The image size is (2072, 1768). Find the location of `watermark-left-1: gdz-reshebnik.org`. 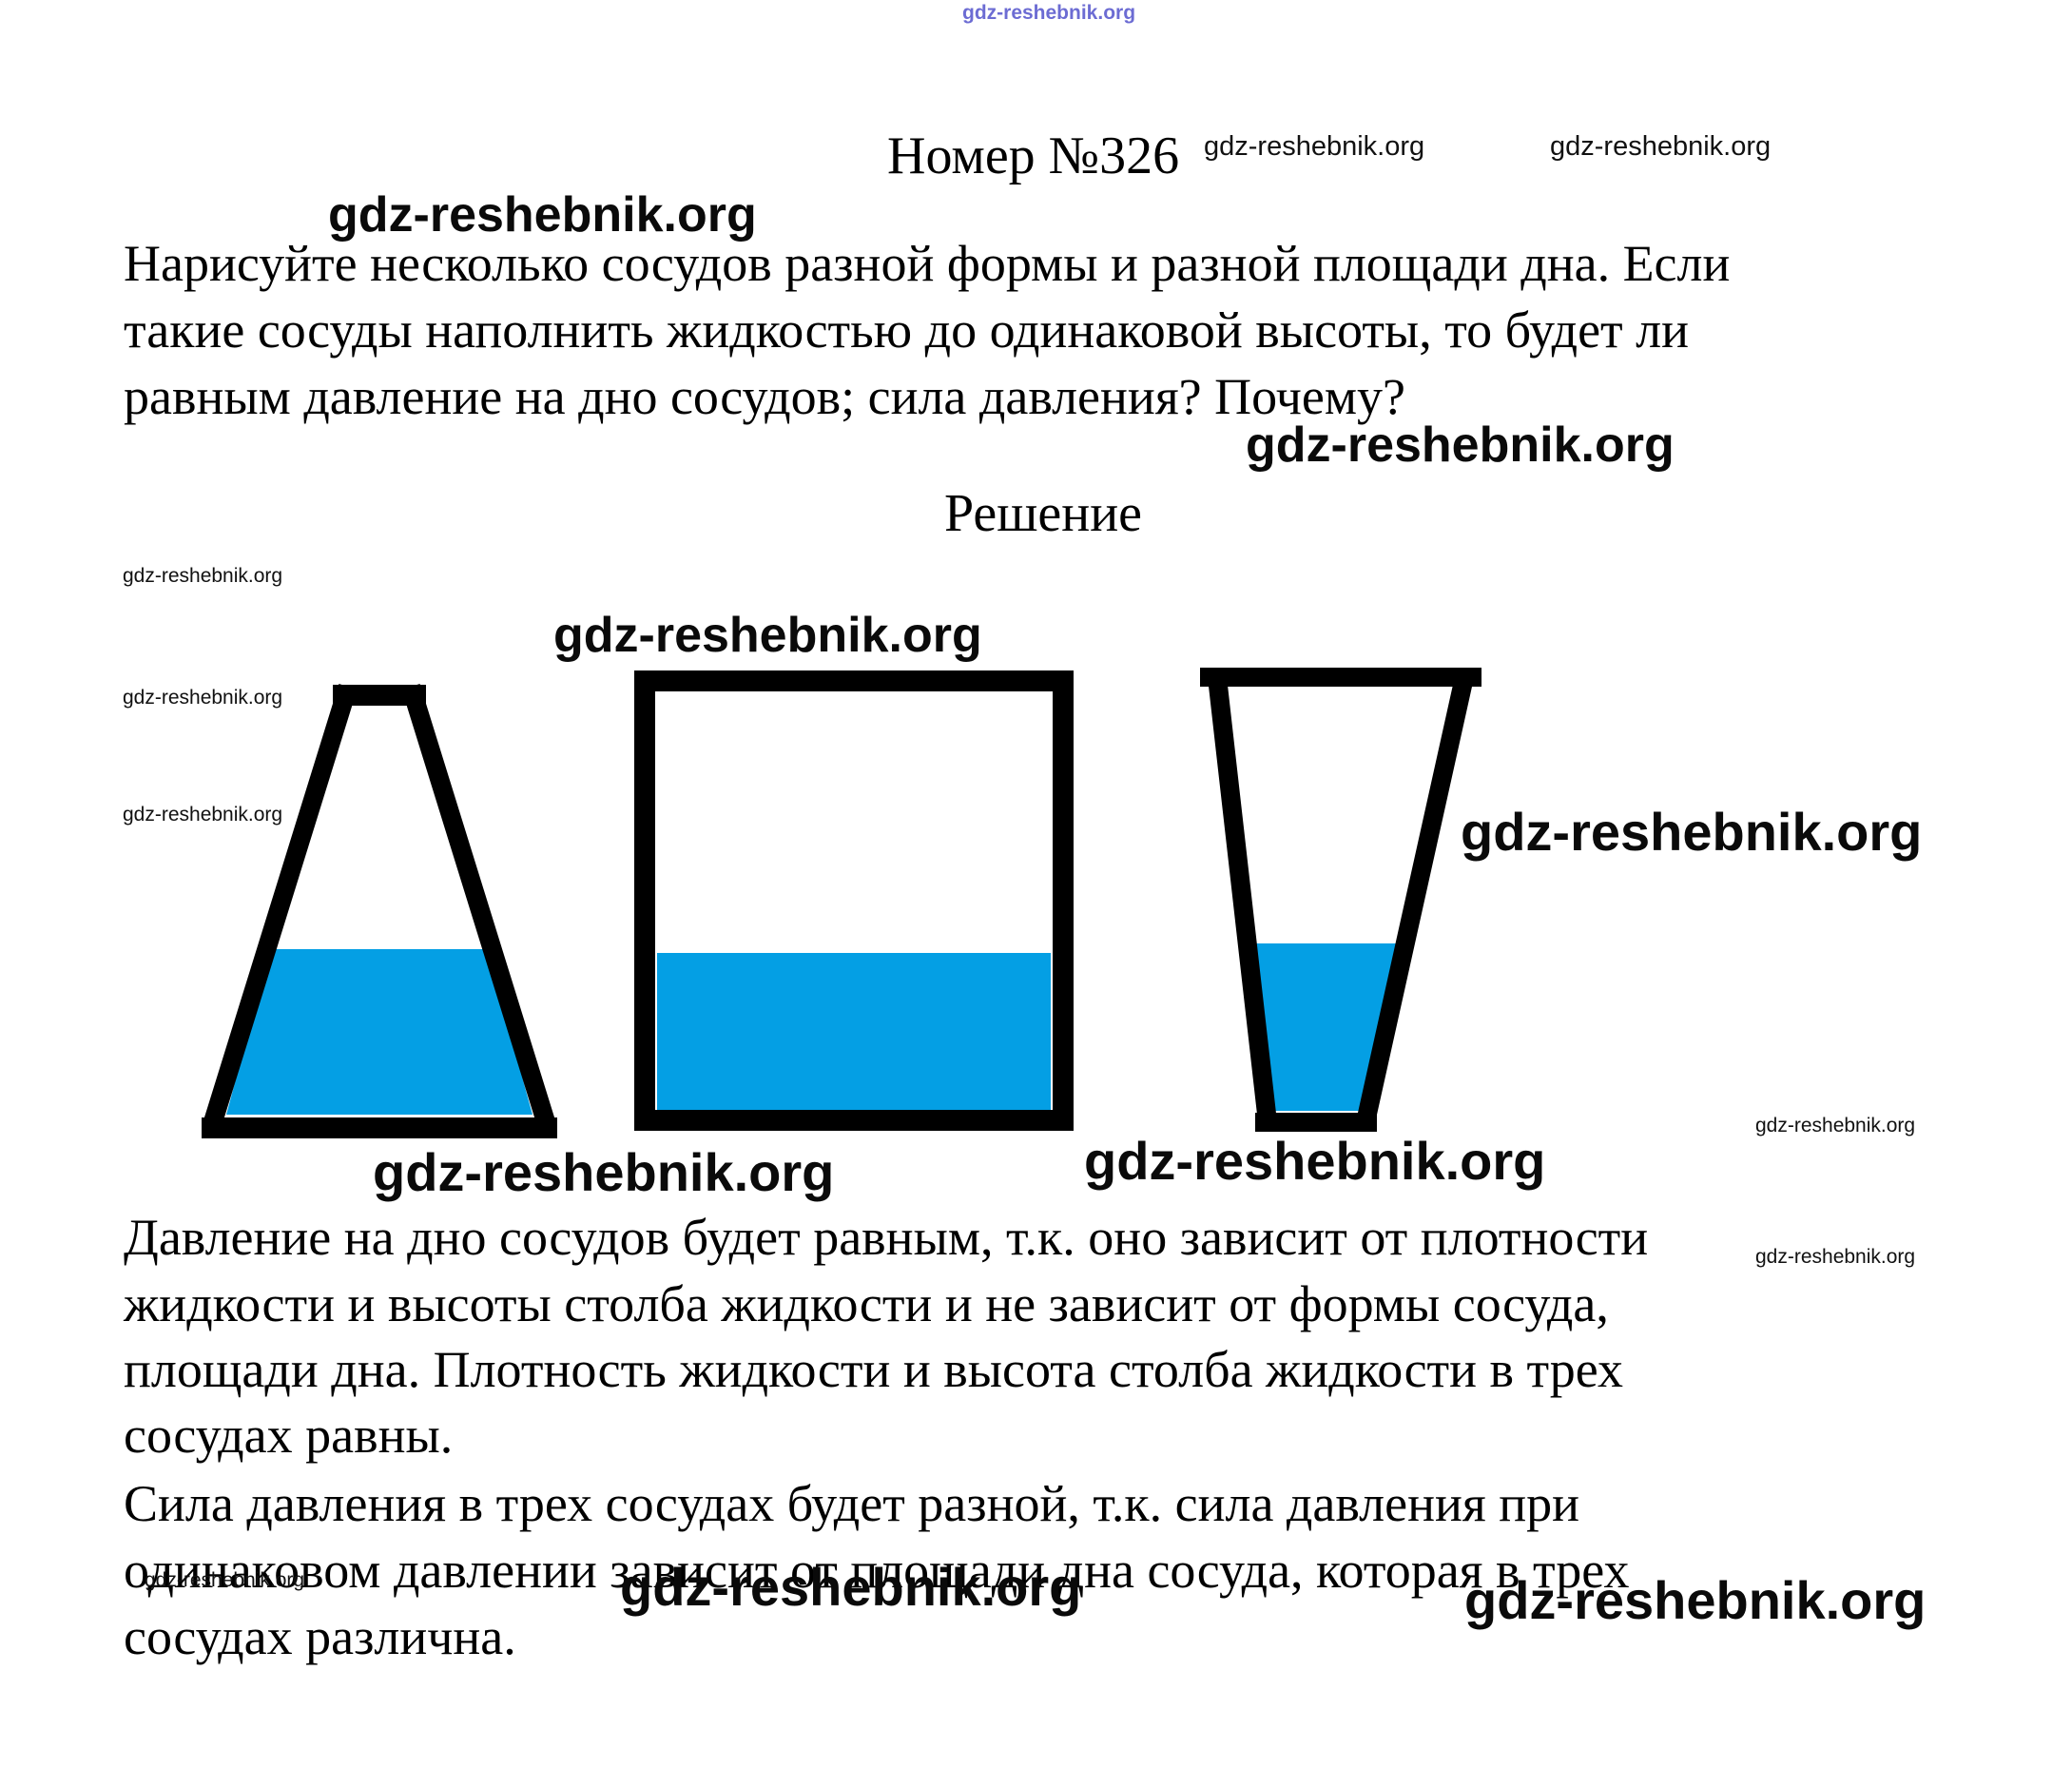

watermark-left-1: gdz-reshebnik.org is located at coordinates (203, 576).